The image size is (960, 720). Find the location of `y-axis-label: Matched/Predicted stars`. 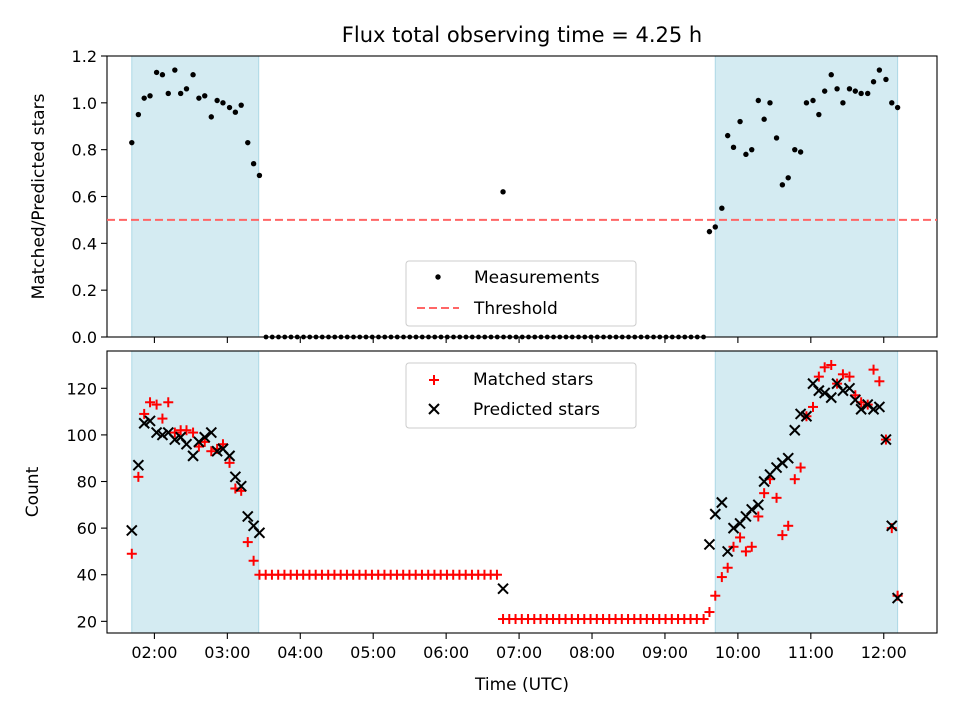

y-axis-label: Matched/Predicted stars is located at coordinates (39, 196).